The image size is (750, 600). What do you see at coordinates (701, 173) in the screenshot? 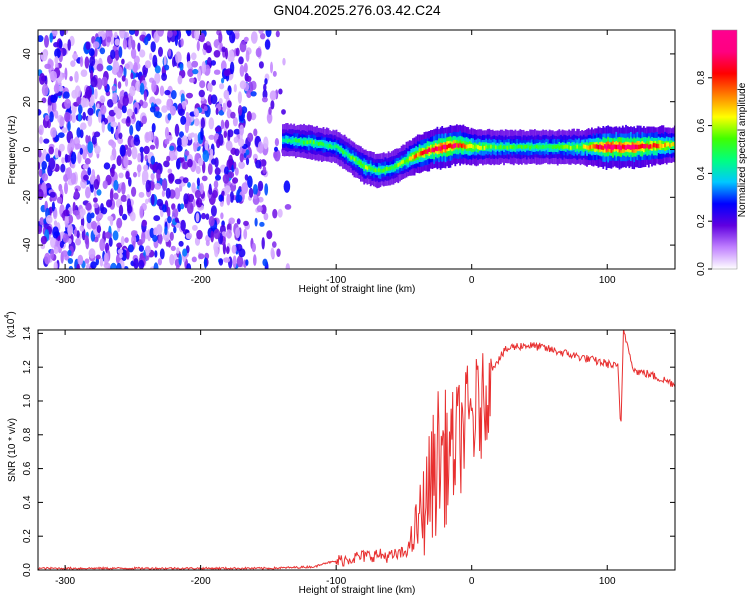
I see `colorbar-tick-label: 0.4` at bounding box center [701, 173].